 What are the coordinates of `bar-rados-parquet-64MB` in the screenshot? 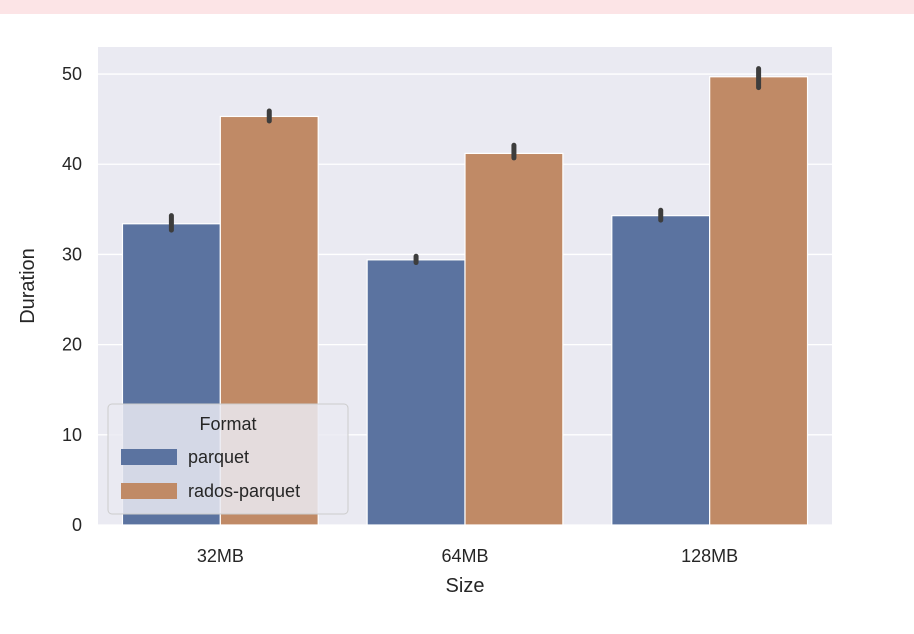 It's located at (514, 339).